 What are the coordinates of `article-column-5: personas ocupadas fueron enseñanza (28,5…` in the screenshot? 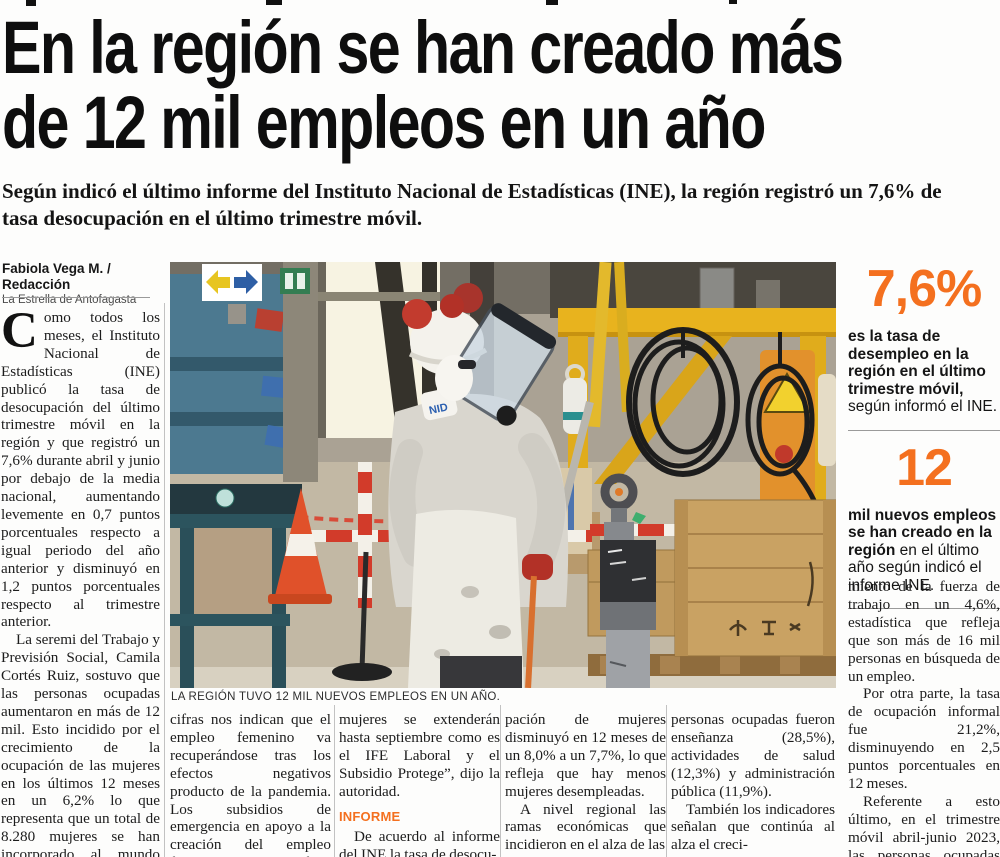 It's located at (753, 784).